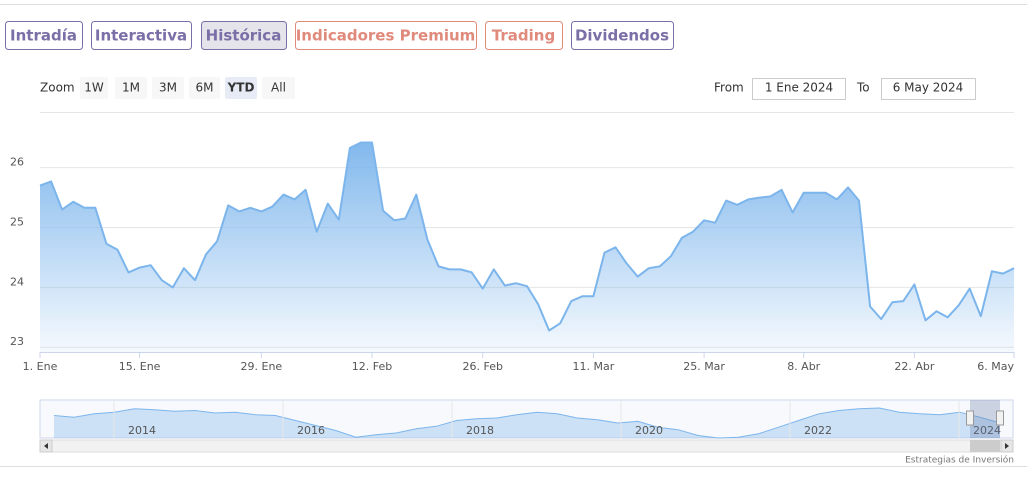 The width and height of the screenshot is (1027, 477). I want to click on scrollbar, so click(526, 446).